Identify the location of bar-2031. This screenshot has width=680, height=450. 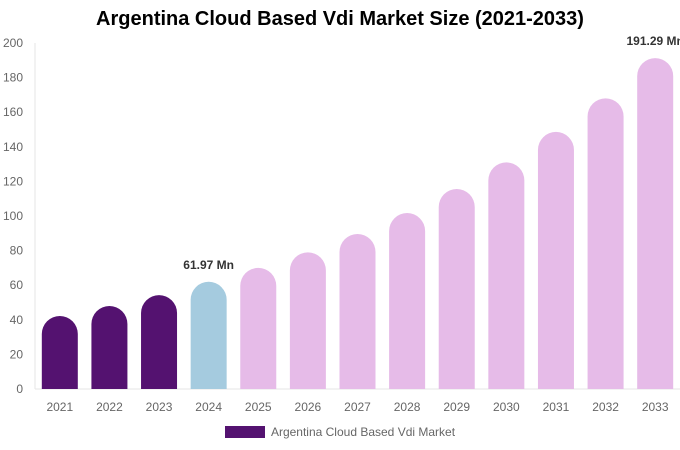
(555, 260).